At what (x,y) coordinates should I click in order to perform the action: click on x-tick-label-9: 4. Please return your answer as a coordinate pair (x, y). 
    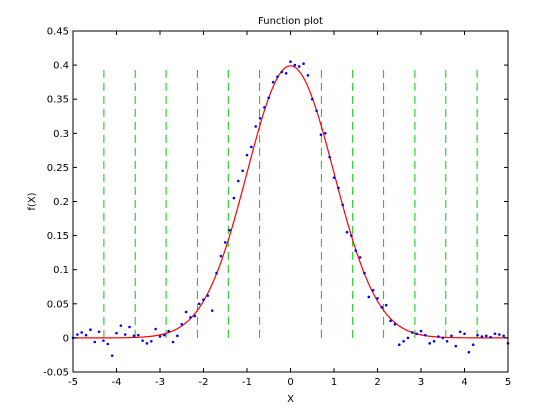
    Looking at the image, I should click on (464, 382).